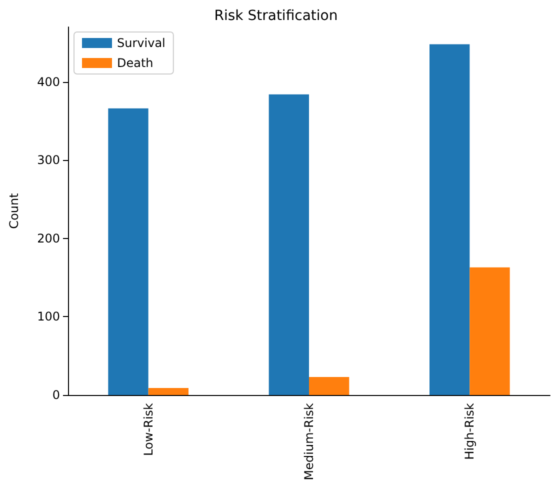  What do you see at coordinates (48, 317) in the screenshot?
I see `y-tick-label: 100` at bounding box center [48, 317].